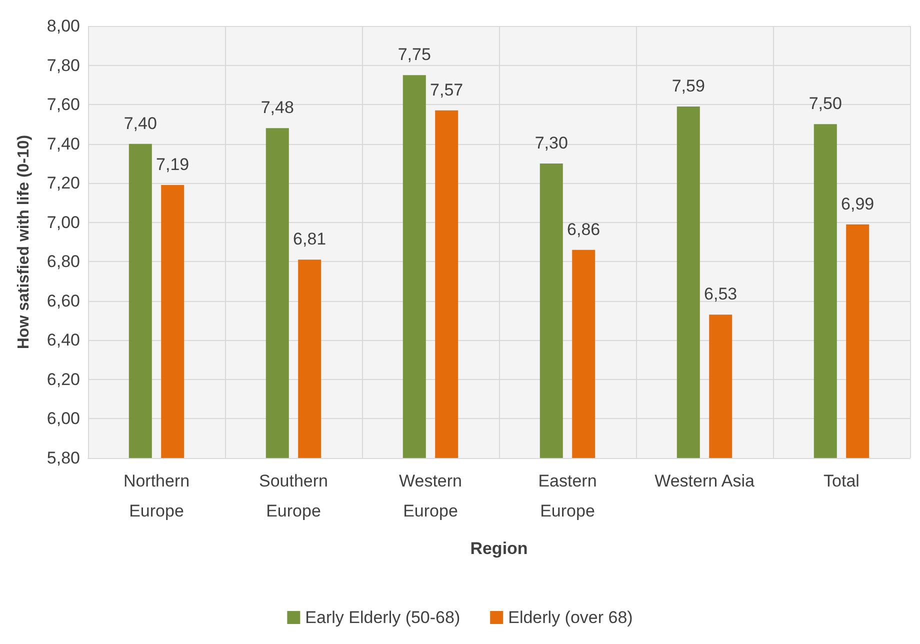 This screenshot has width=920, height=644. I want to click on y-tick-label: 6,60, so click(63, 300).